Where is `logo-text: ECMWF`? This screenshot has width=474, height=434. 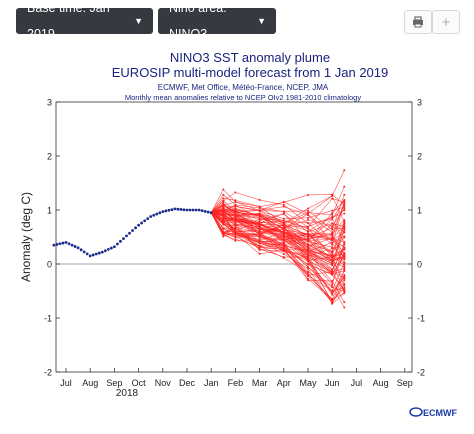
logo-text: ECMWF is located at coordinates (440, 413).